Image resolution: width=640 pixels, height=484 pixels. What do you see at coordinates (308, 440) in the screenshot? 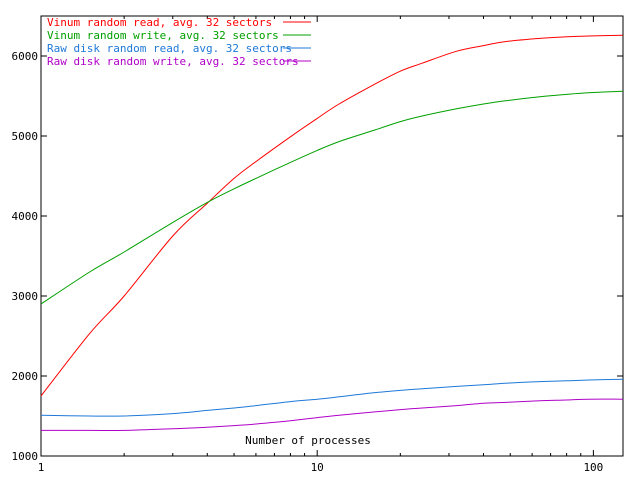
I see `x-axis-label: Number of processes` at bounding box center [308, 440].